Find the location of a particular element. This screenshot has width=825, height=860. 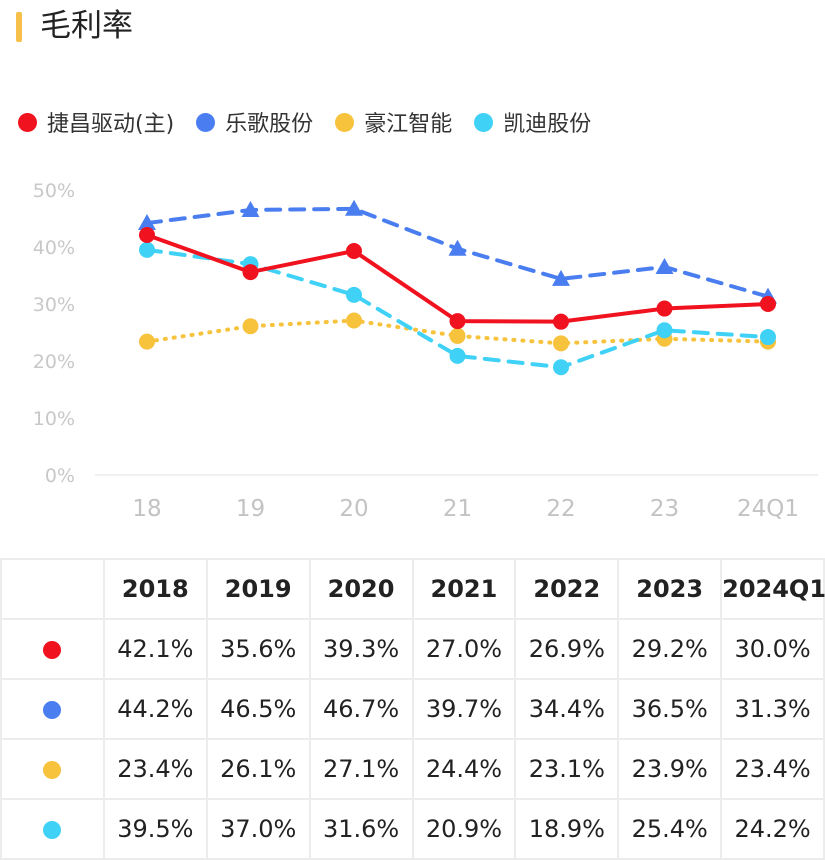

table-cell: 39.5% is located at coordinates (155, 829).